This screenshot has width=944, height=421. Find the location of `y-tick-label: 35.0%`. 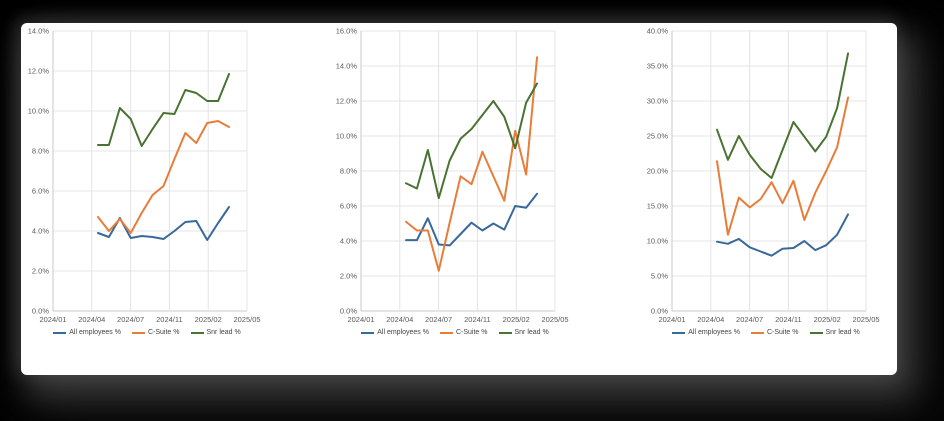

y-tick-label: 35.0% is located at coordinates (658, 66).